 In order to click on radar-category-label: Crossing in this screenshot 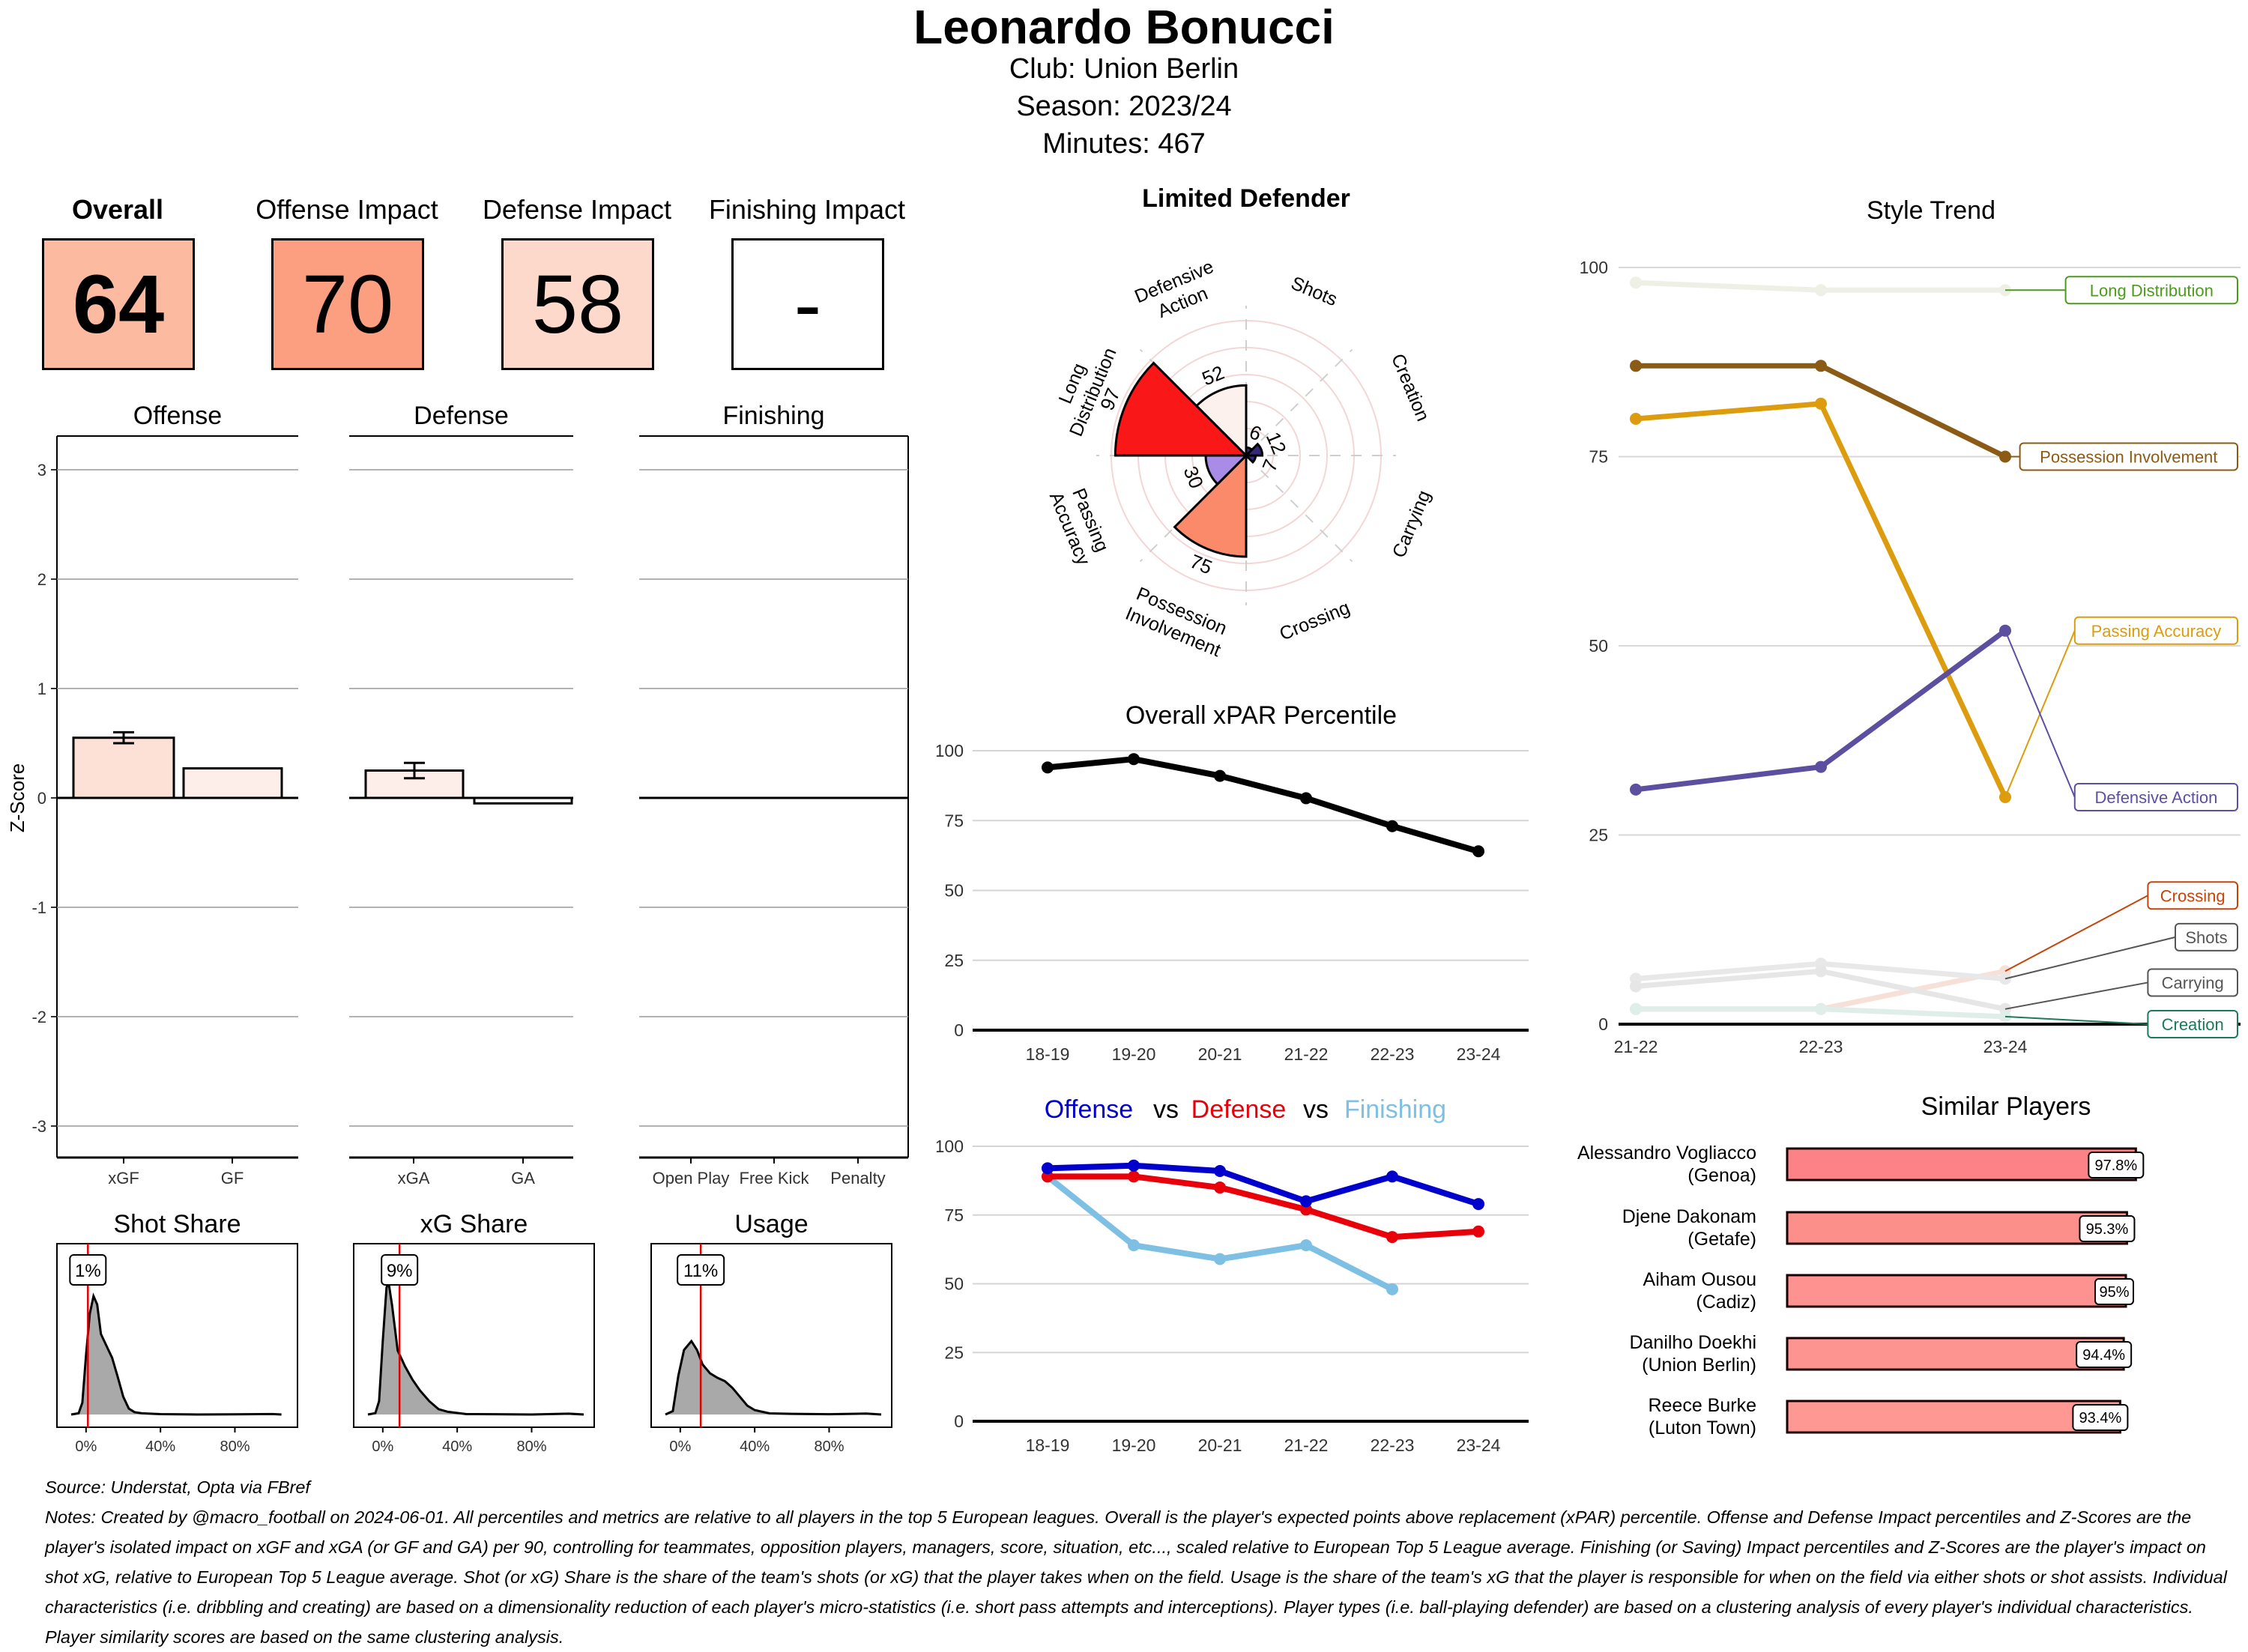, I will do `click(1315, 621)`.